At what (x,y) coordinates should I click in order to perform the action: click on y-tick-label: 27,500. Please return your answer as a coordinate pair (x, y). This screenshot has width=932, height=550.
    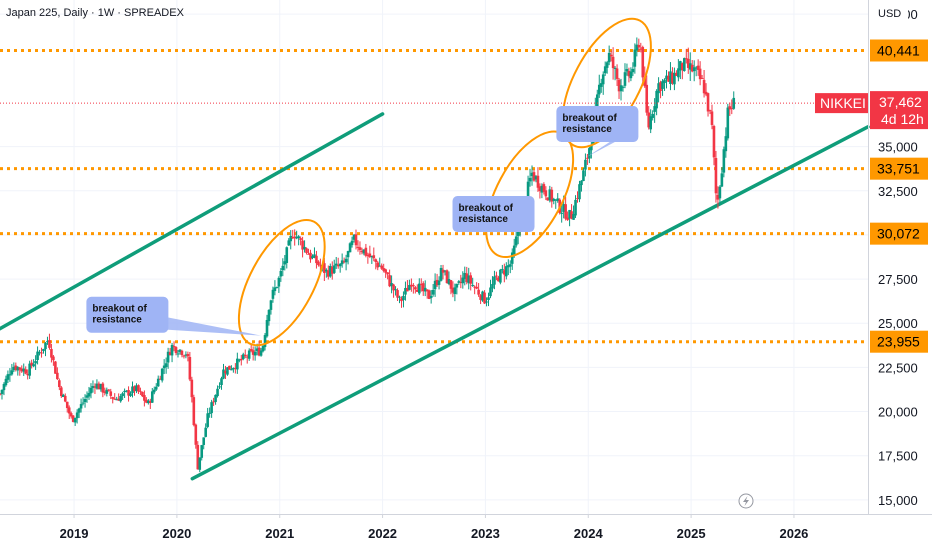
    Looking at the image, I should click on (898, 279).